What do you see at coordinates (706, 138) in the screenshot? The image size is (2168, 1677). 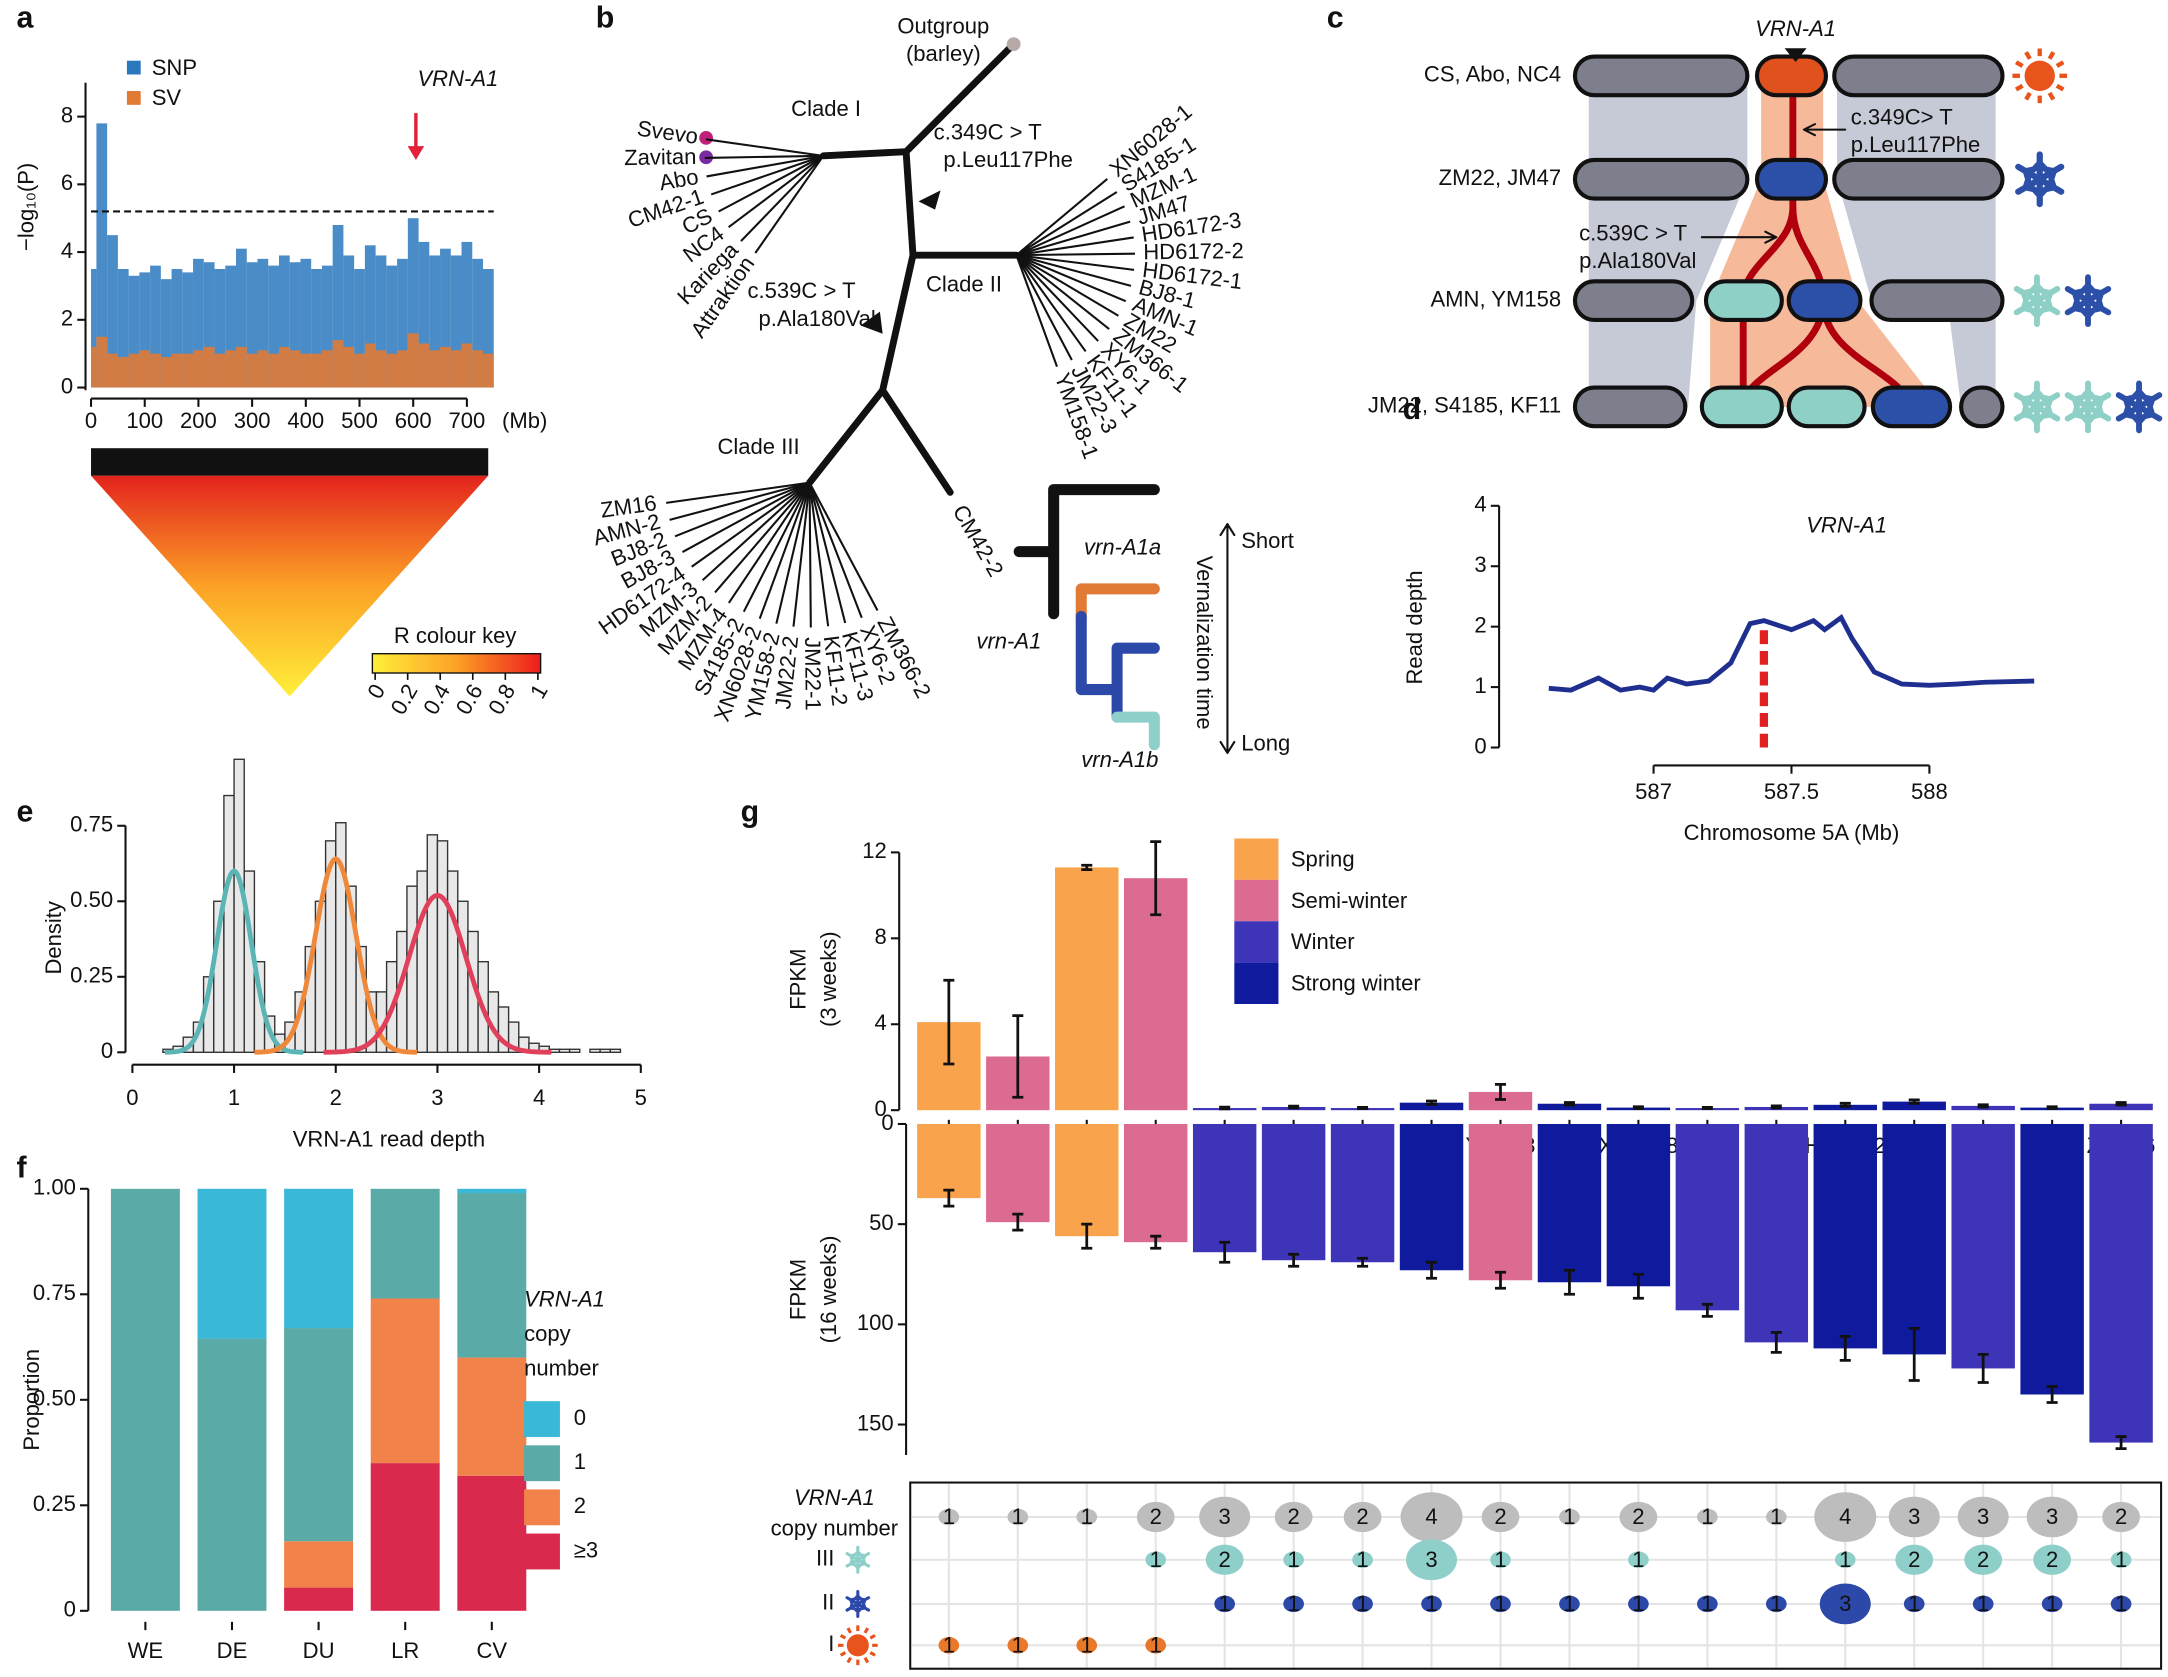 I see `leaf-dot` at bounding box center [706, 138].